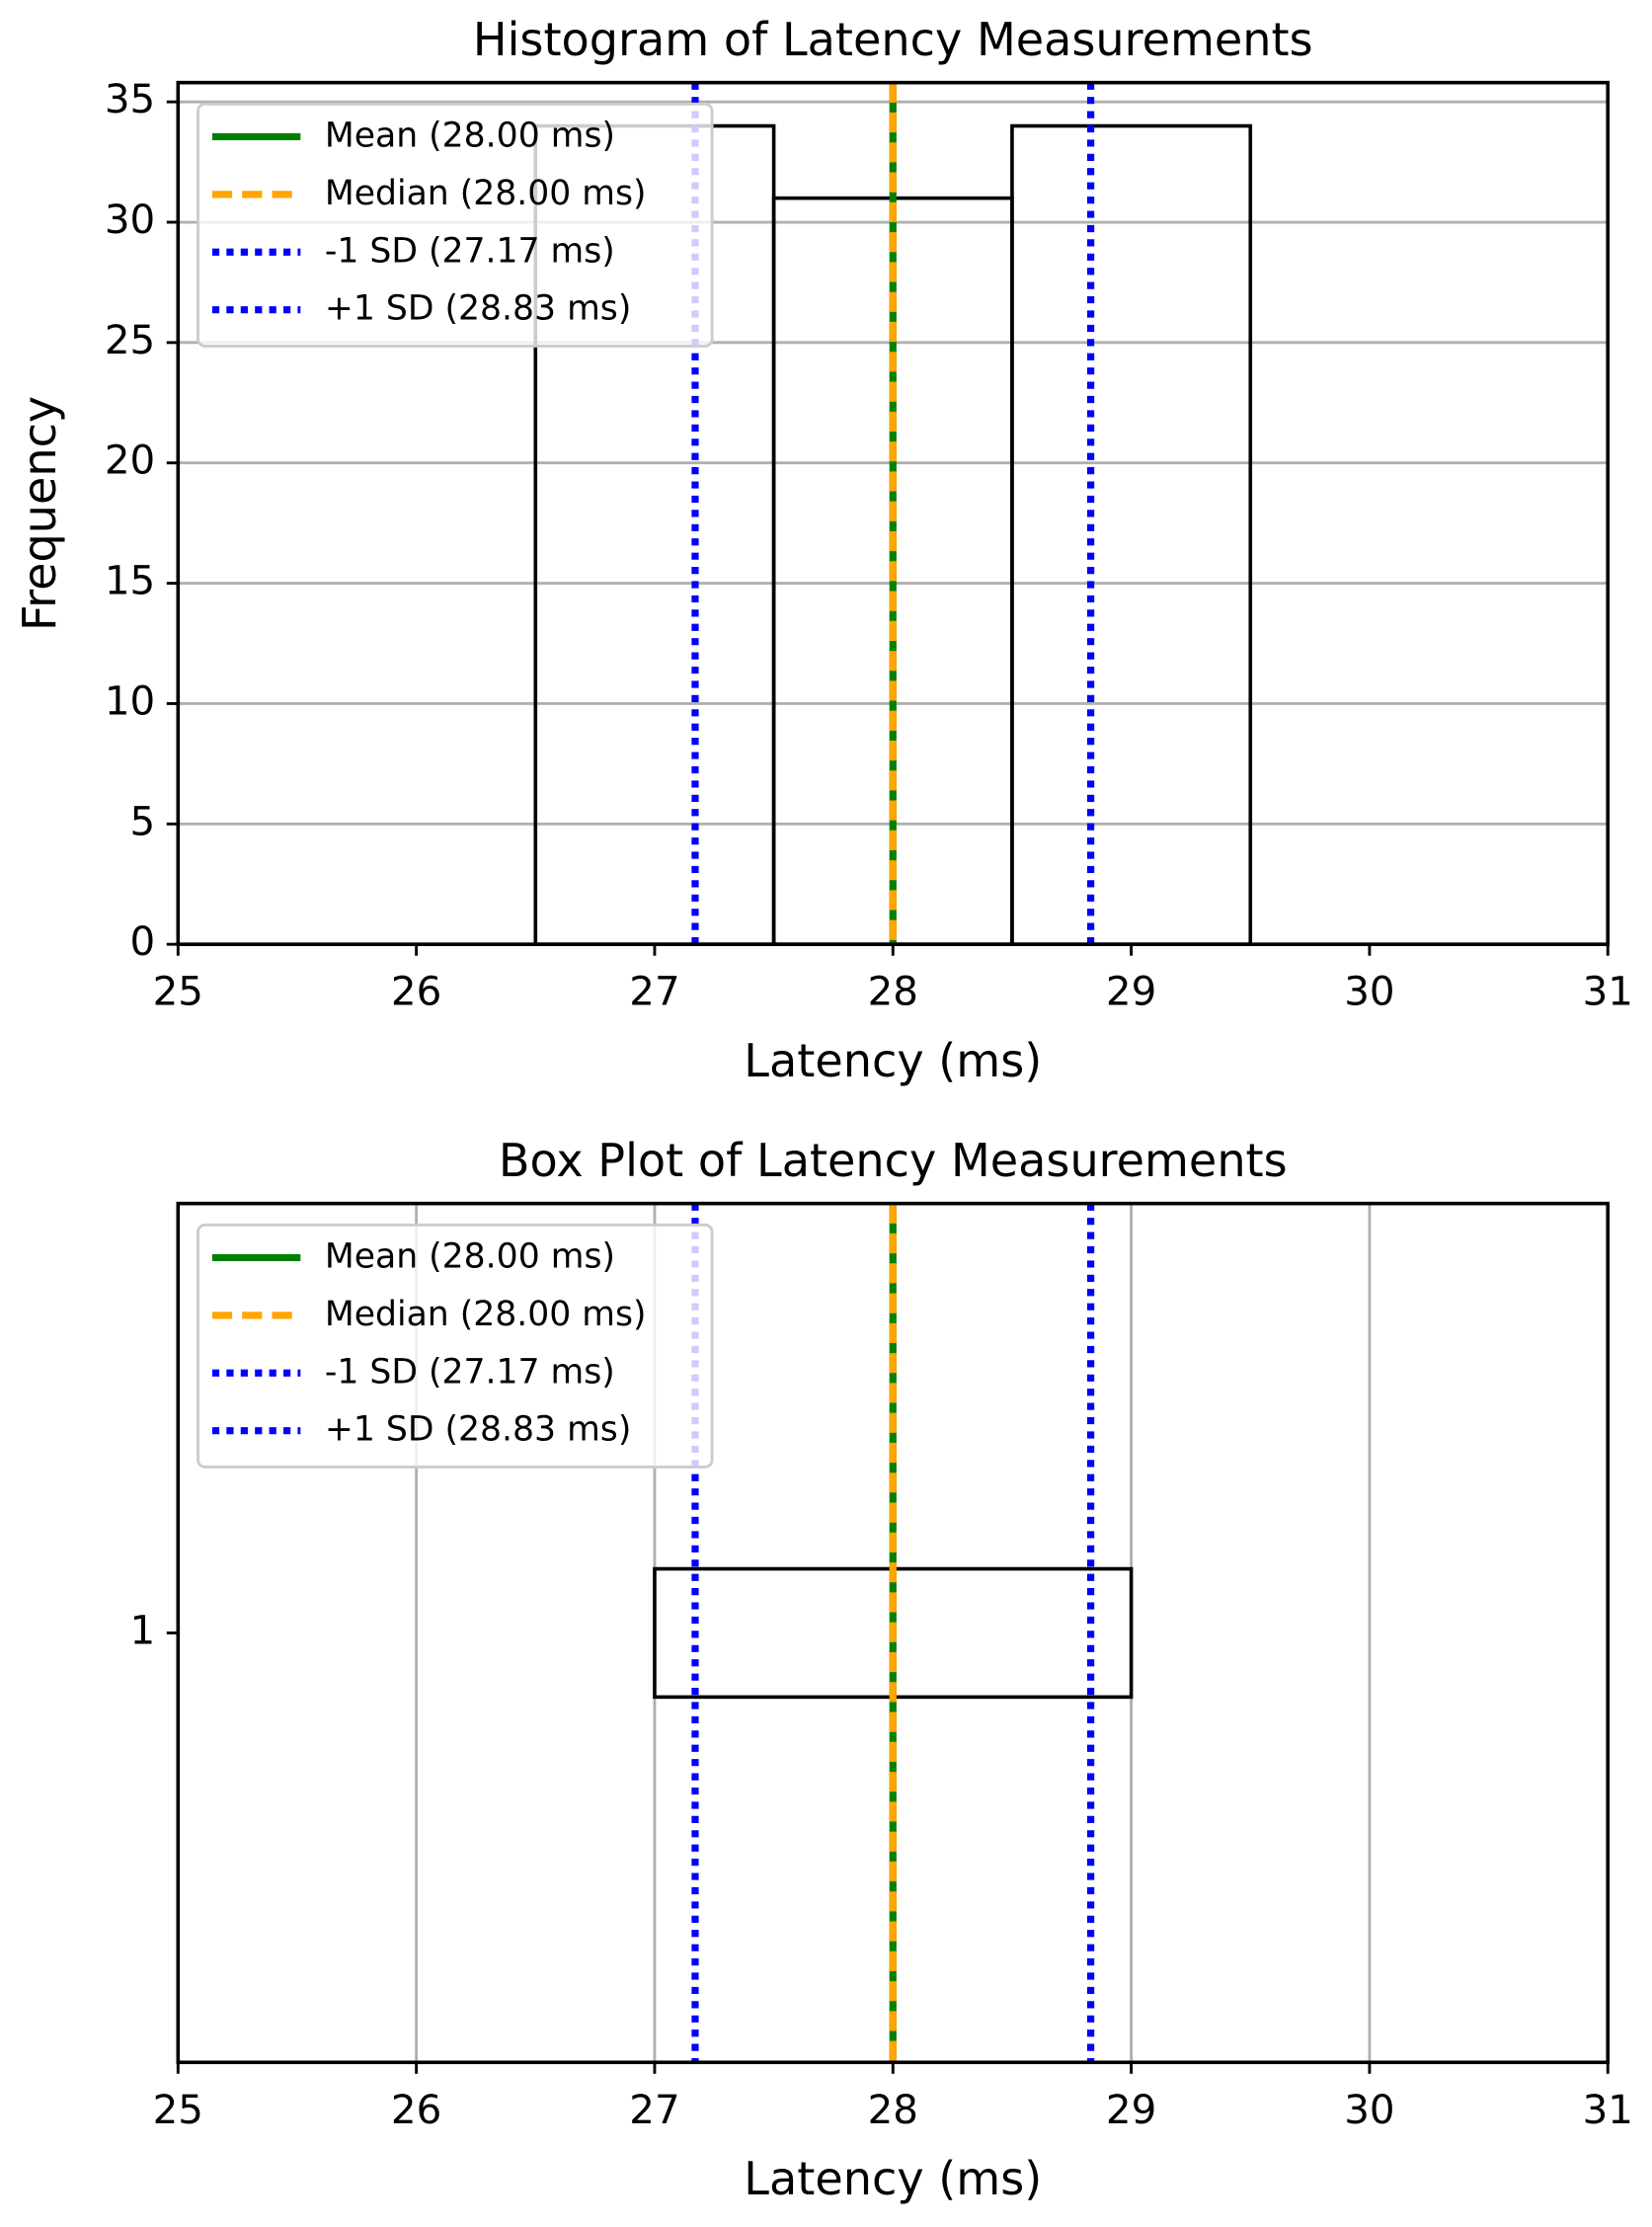 This screenshot has height=2227, width=1652. What do you see at coordinates (143, 821) in the screenshot?
I see `y-tick-label: 5` at bounding box center [143, 821].